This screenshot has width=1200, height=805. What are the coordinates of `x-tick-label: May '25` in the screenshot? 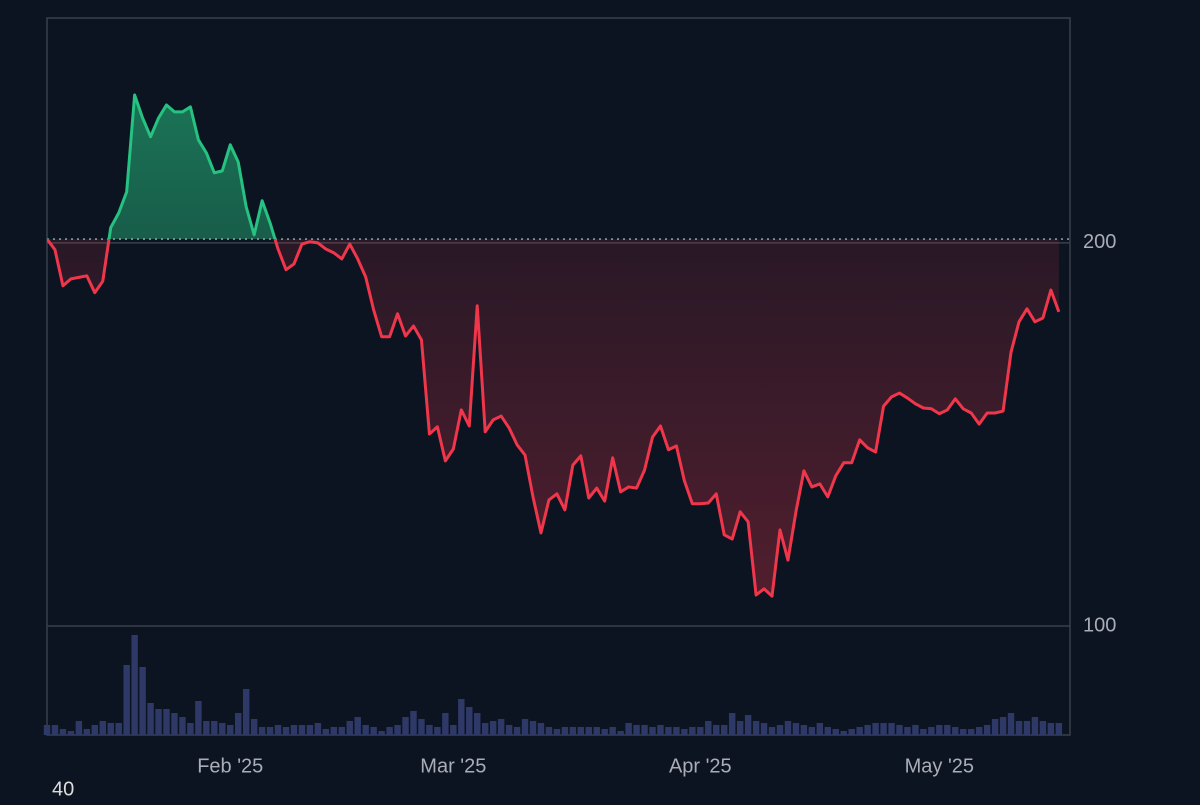 It's located at (939, 766).